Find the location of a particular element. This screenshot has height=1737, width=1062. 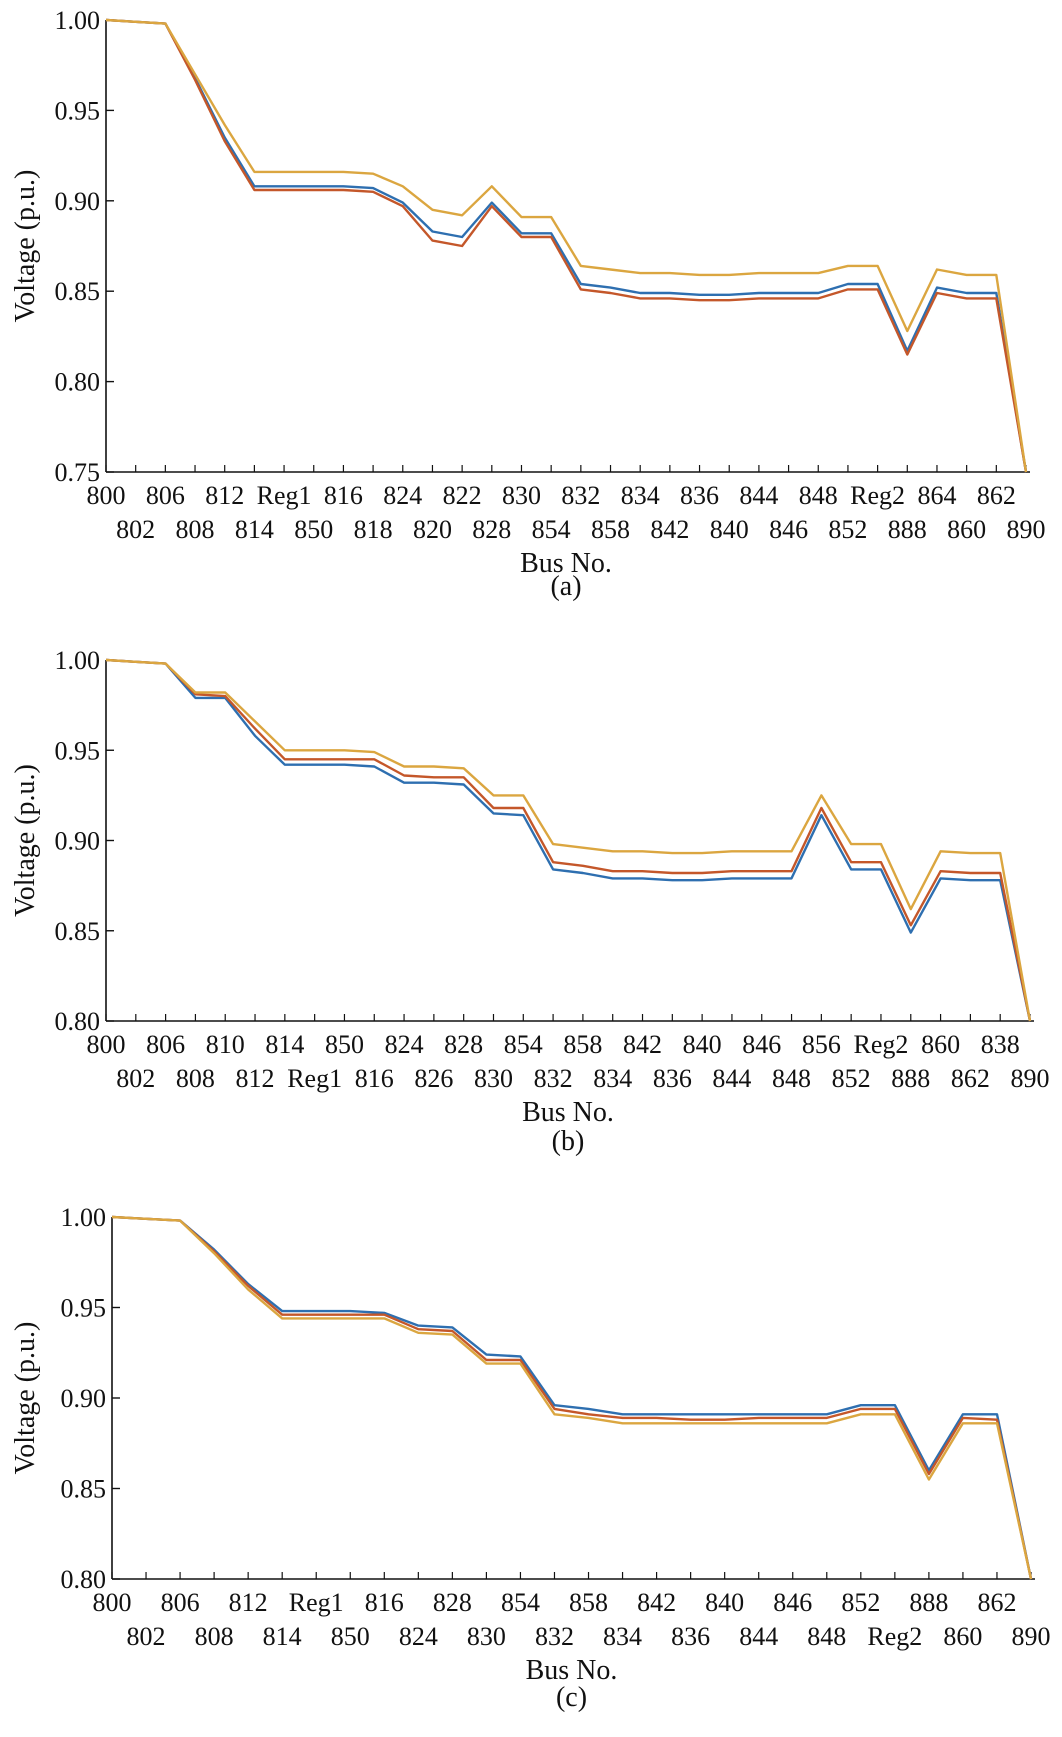

panel-caption: (c) is located at coordinates (571, 1697).